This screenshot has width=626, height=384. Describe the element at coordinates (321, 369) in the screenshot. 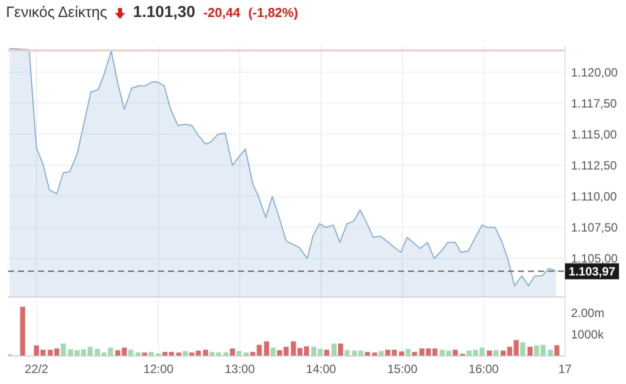

I see `x-tick-label: 14:00` at that location.